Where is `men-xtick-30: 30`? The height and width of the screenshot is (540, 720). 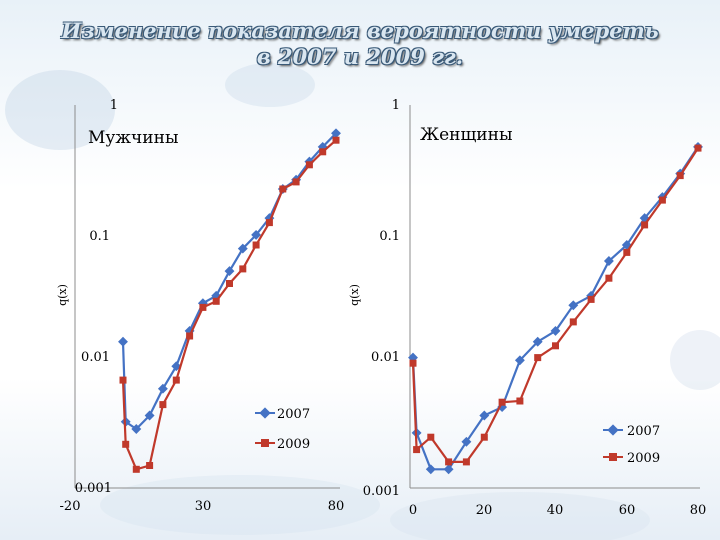
men-xtick-30: 30 is located at coordinates (203, 506).